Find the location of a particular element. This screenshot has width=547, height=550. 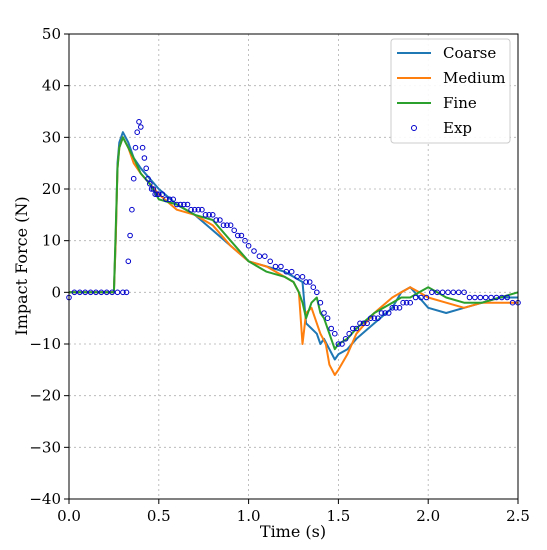

legend-label-fine: Fine is located at coordinates (460, 103).